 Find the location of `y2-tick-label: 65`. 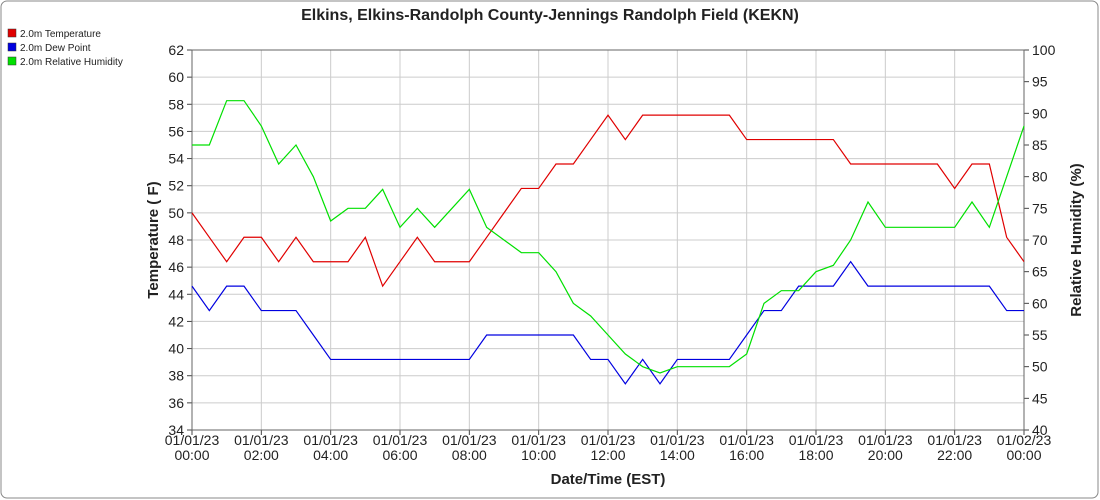

y2-tick-label: 65 is located at coordinates (1040, 272).